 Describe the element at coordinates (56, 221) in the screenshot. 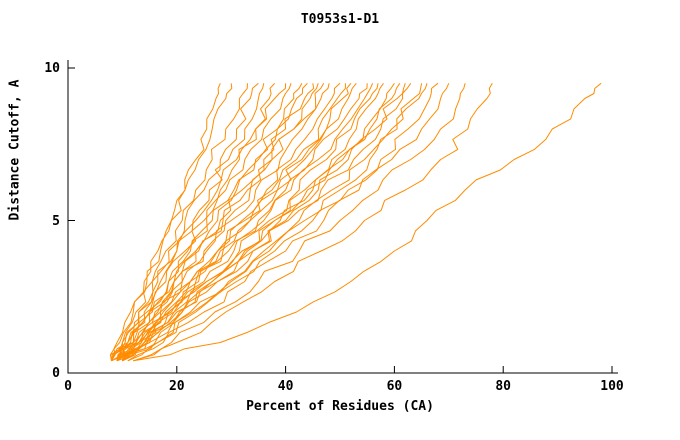

I see `y-tick-label: 5` at that location.